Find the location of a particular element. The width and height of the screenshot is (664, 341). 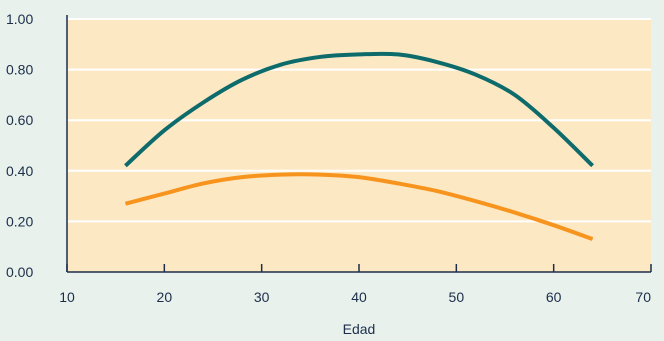

y-tick-label: 0.00 is located at coordinates (19, 272).